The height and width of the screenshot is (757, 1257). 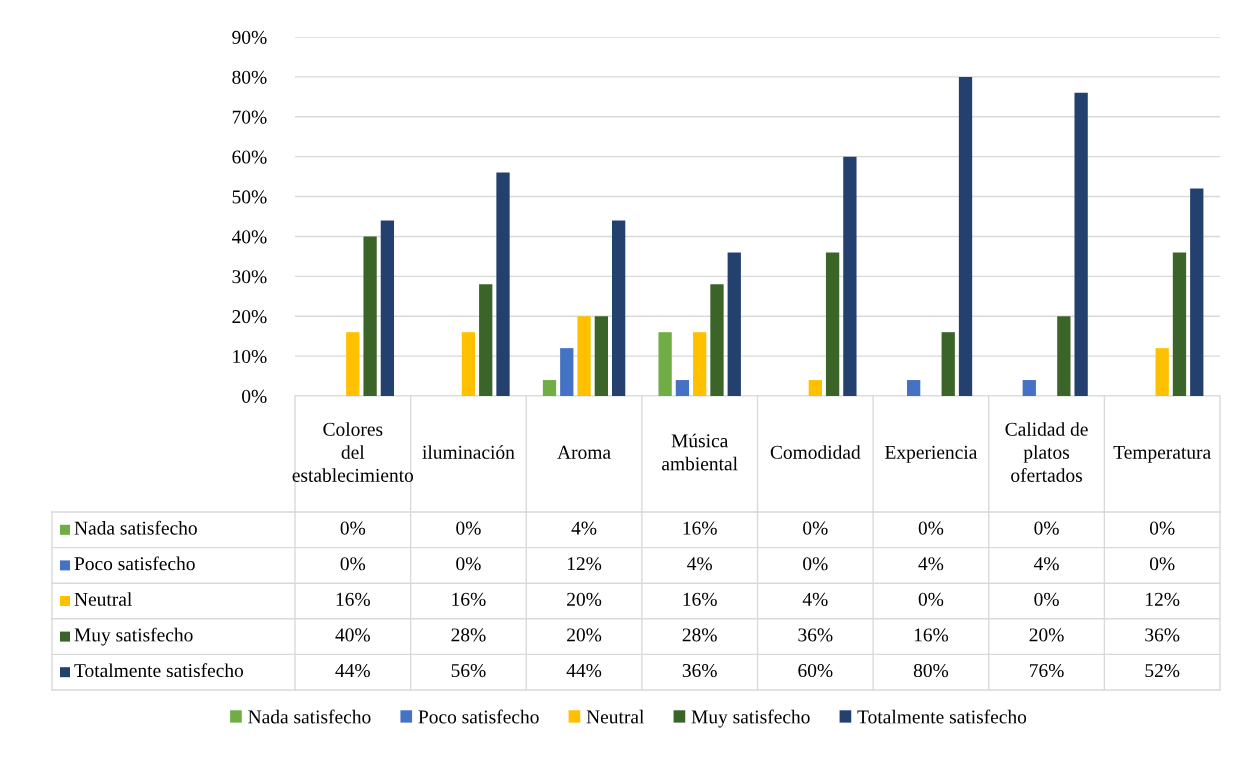 What do you see at coordinates (254, 396) in the screenshot?
I see `y-tick-label: 0%` at bounding box center [254, 396].